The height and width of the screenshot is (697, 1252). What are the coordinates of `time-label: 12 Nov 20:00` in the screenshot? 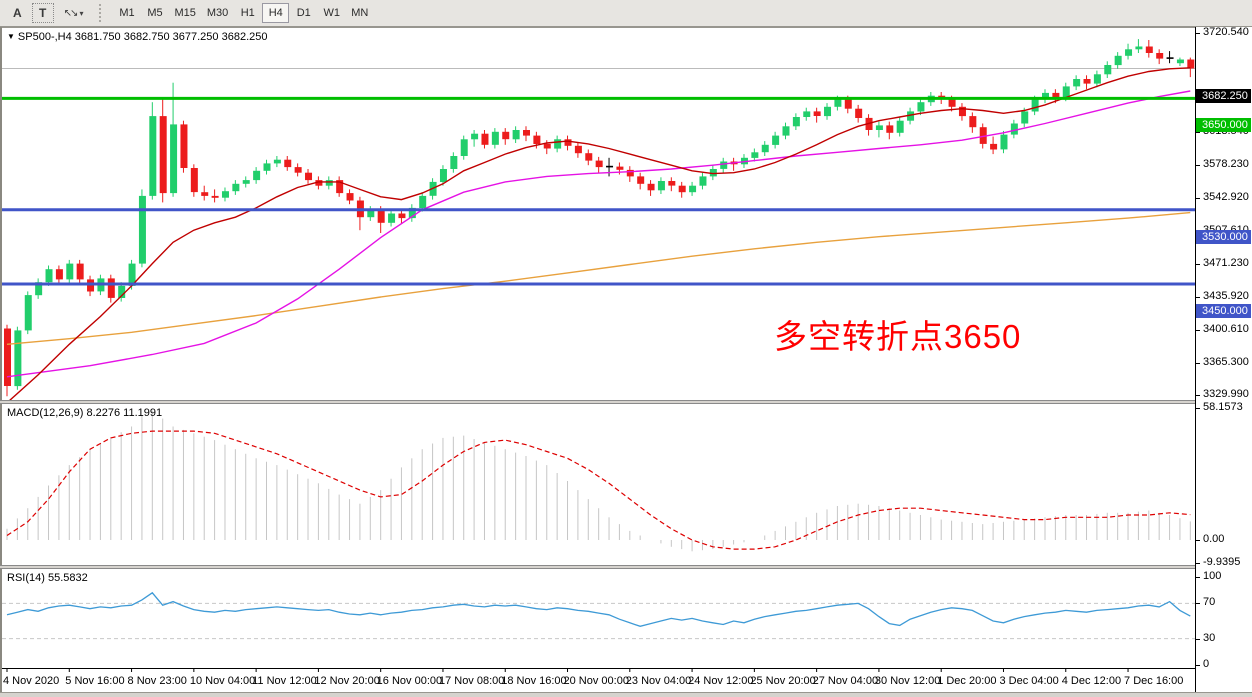 It's located at (346, 681).